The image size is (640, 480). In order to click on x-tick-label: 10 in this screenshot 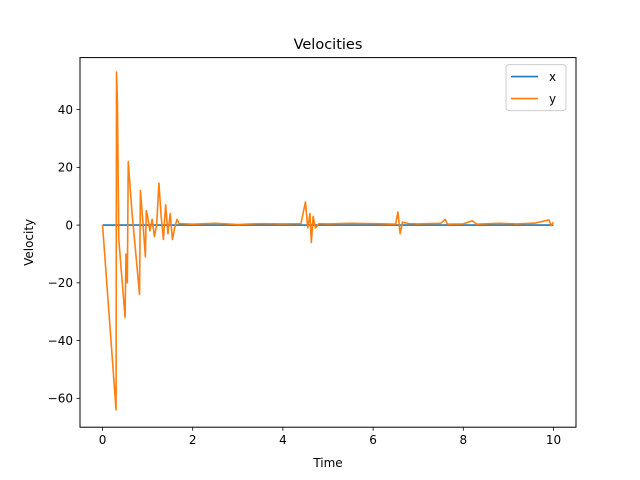, I will do `click(553, 440)`.